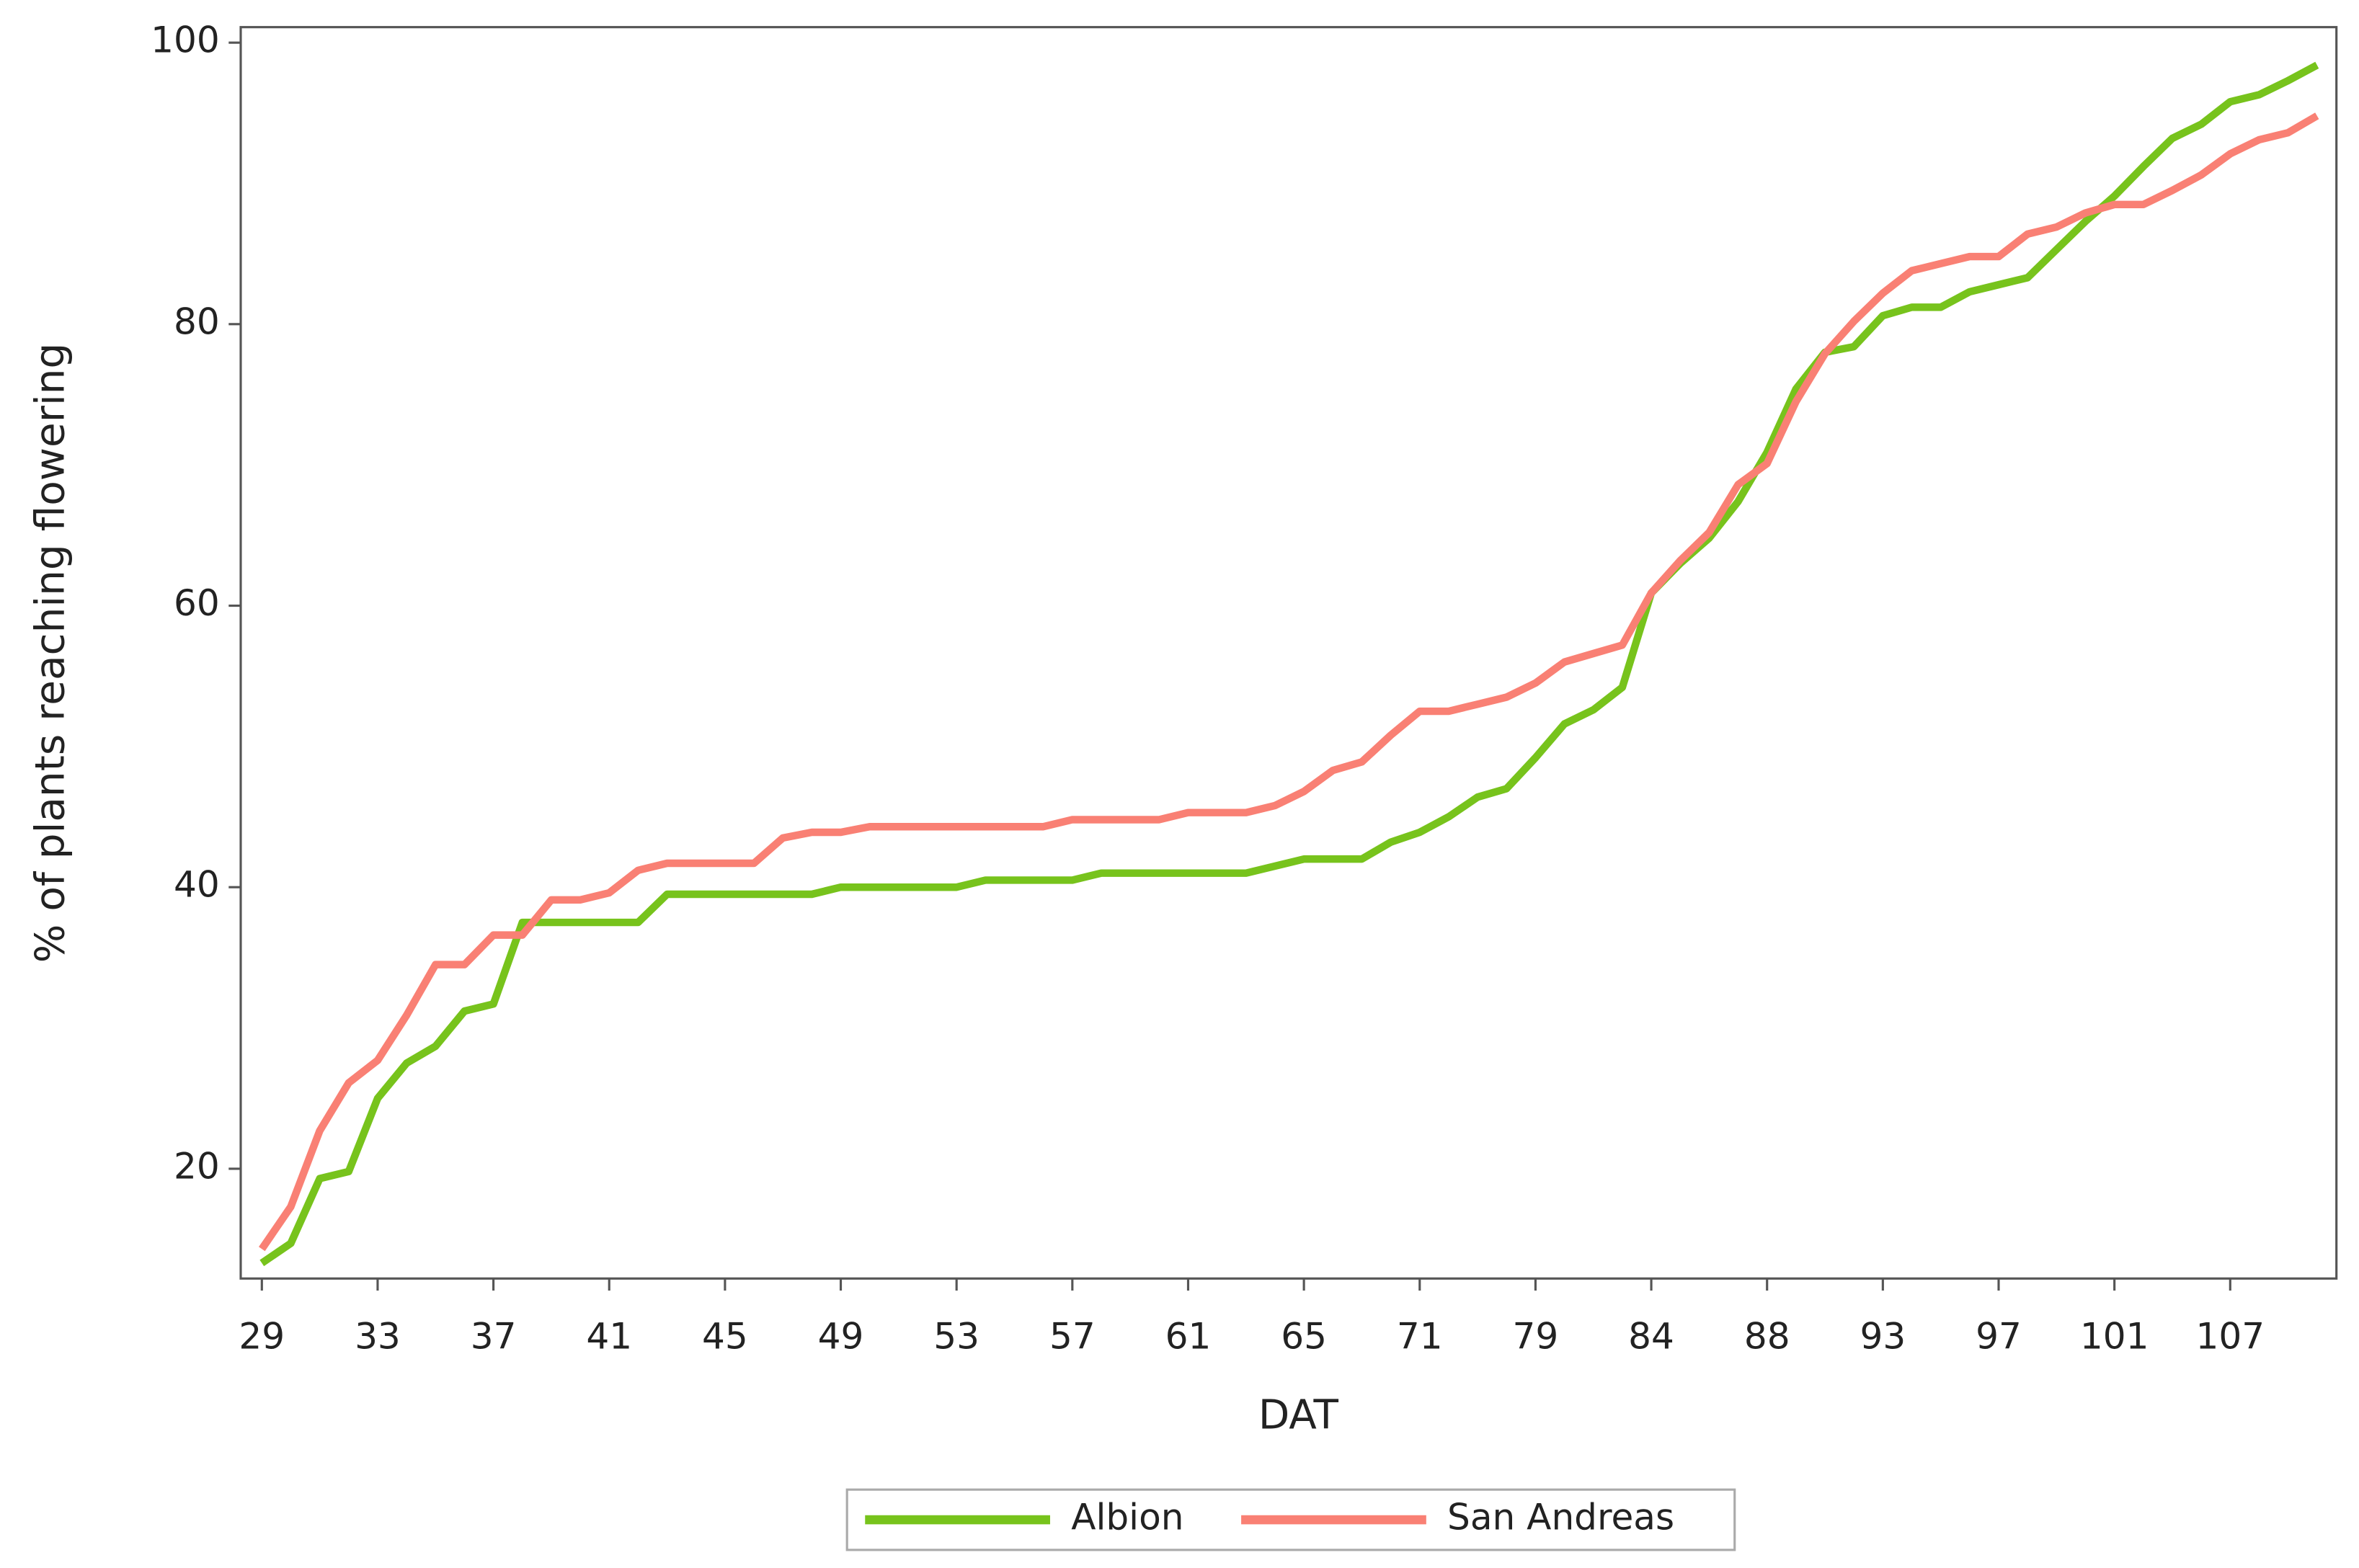 The height and width of the screenshot is (1568, 2359). What do you see at coordinates (50, 653) in the screenshot?
I see `y-axis-title: % of plants reaching flowering` at bounding box center [50, 653].